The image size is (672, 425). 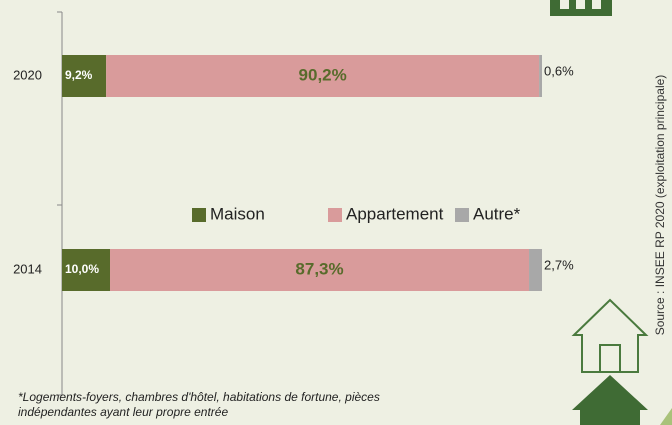 What do you see at coordinates (497, 213) in the screenshot?
I see `legend-label: Autre*` at bounding box center [497, 213].